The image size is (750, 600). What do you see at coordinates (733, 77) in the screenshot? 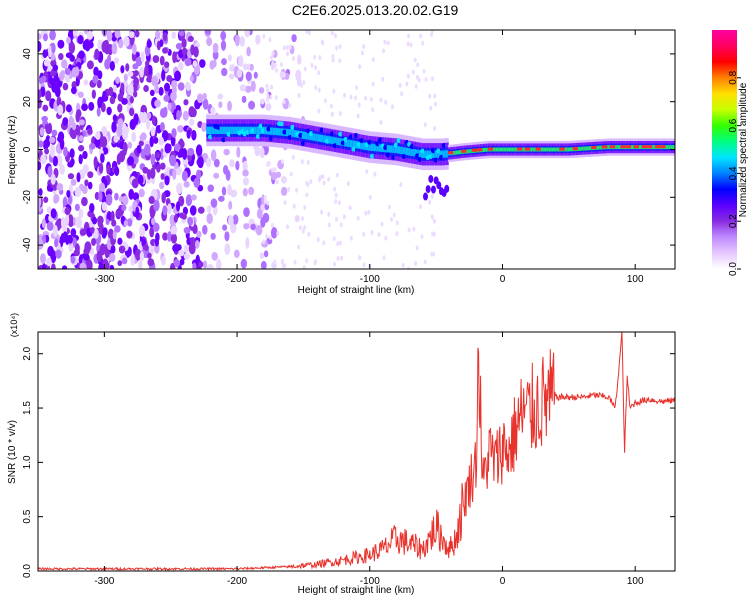
I see `colorbar-tick-label: 0.8` at bounding box center [733, 77].